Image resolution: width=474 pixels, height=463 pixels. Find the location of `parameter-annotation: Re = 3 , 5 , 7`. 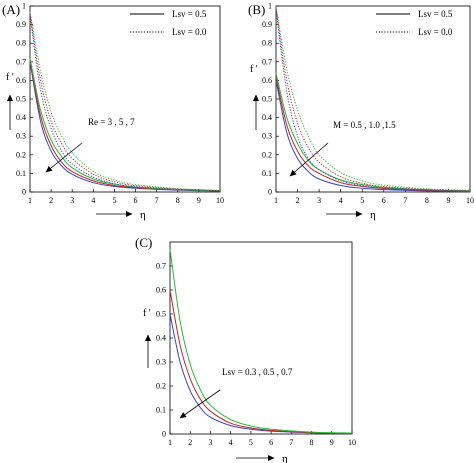

parameter-annotation: Re = 3 , 5 , 7 is located at coordinates (111, 122).